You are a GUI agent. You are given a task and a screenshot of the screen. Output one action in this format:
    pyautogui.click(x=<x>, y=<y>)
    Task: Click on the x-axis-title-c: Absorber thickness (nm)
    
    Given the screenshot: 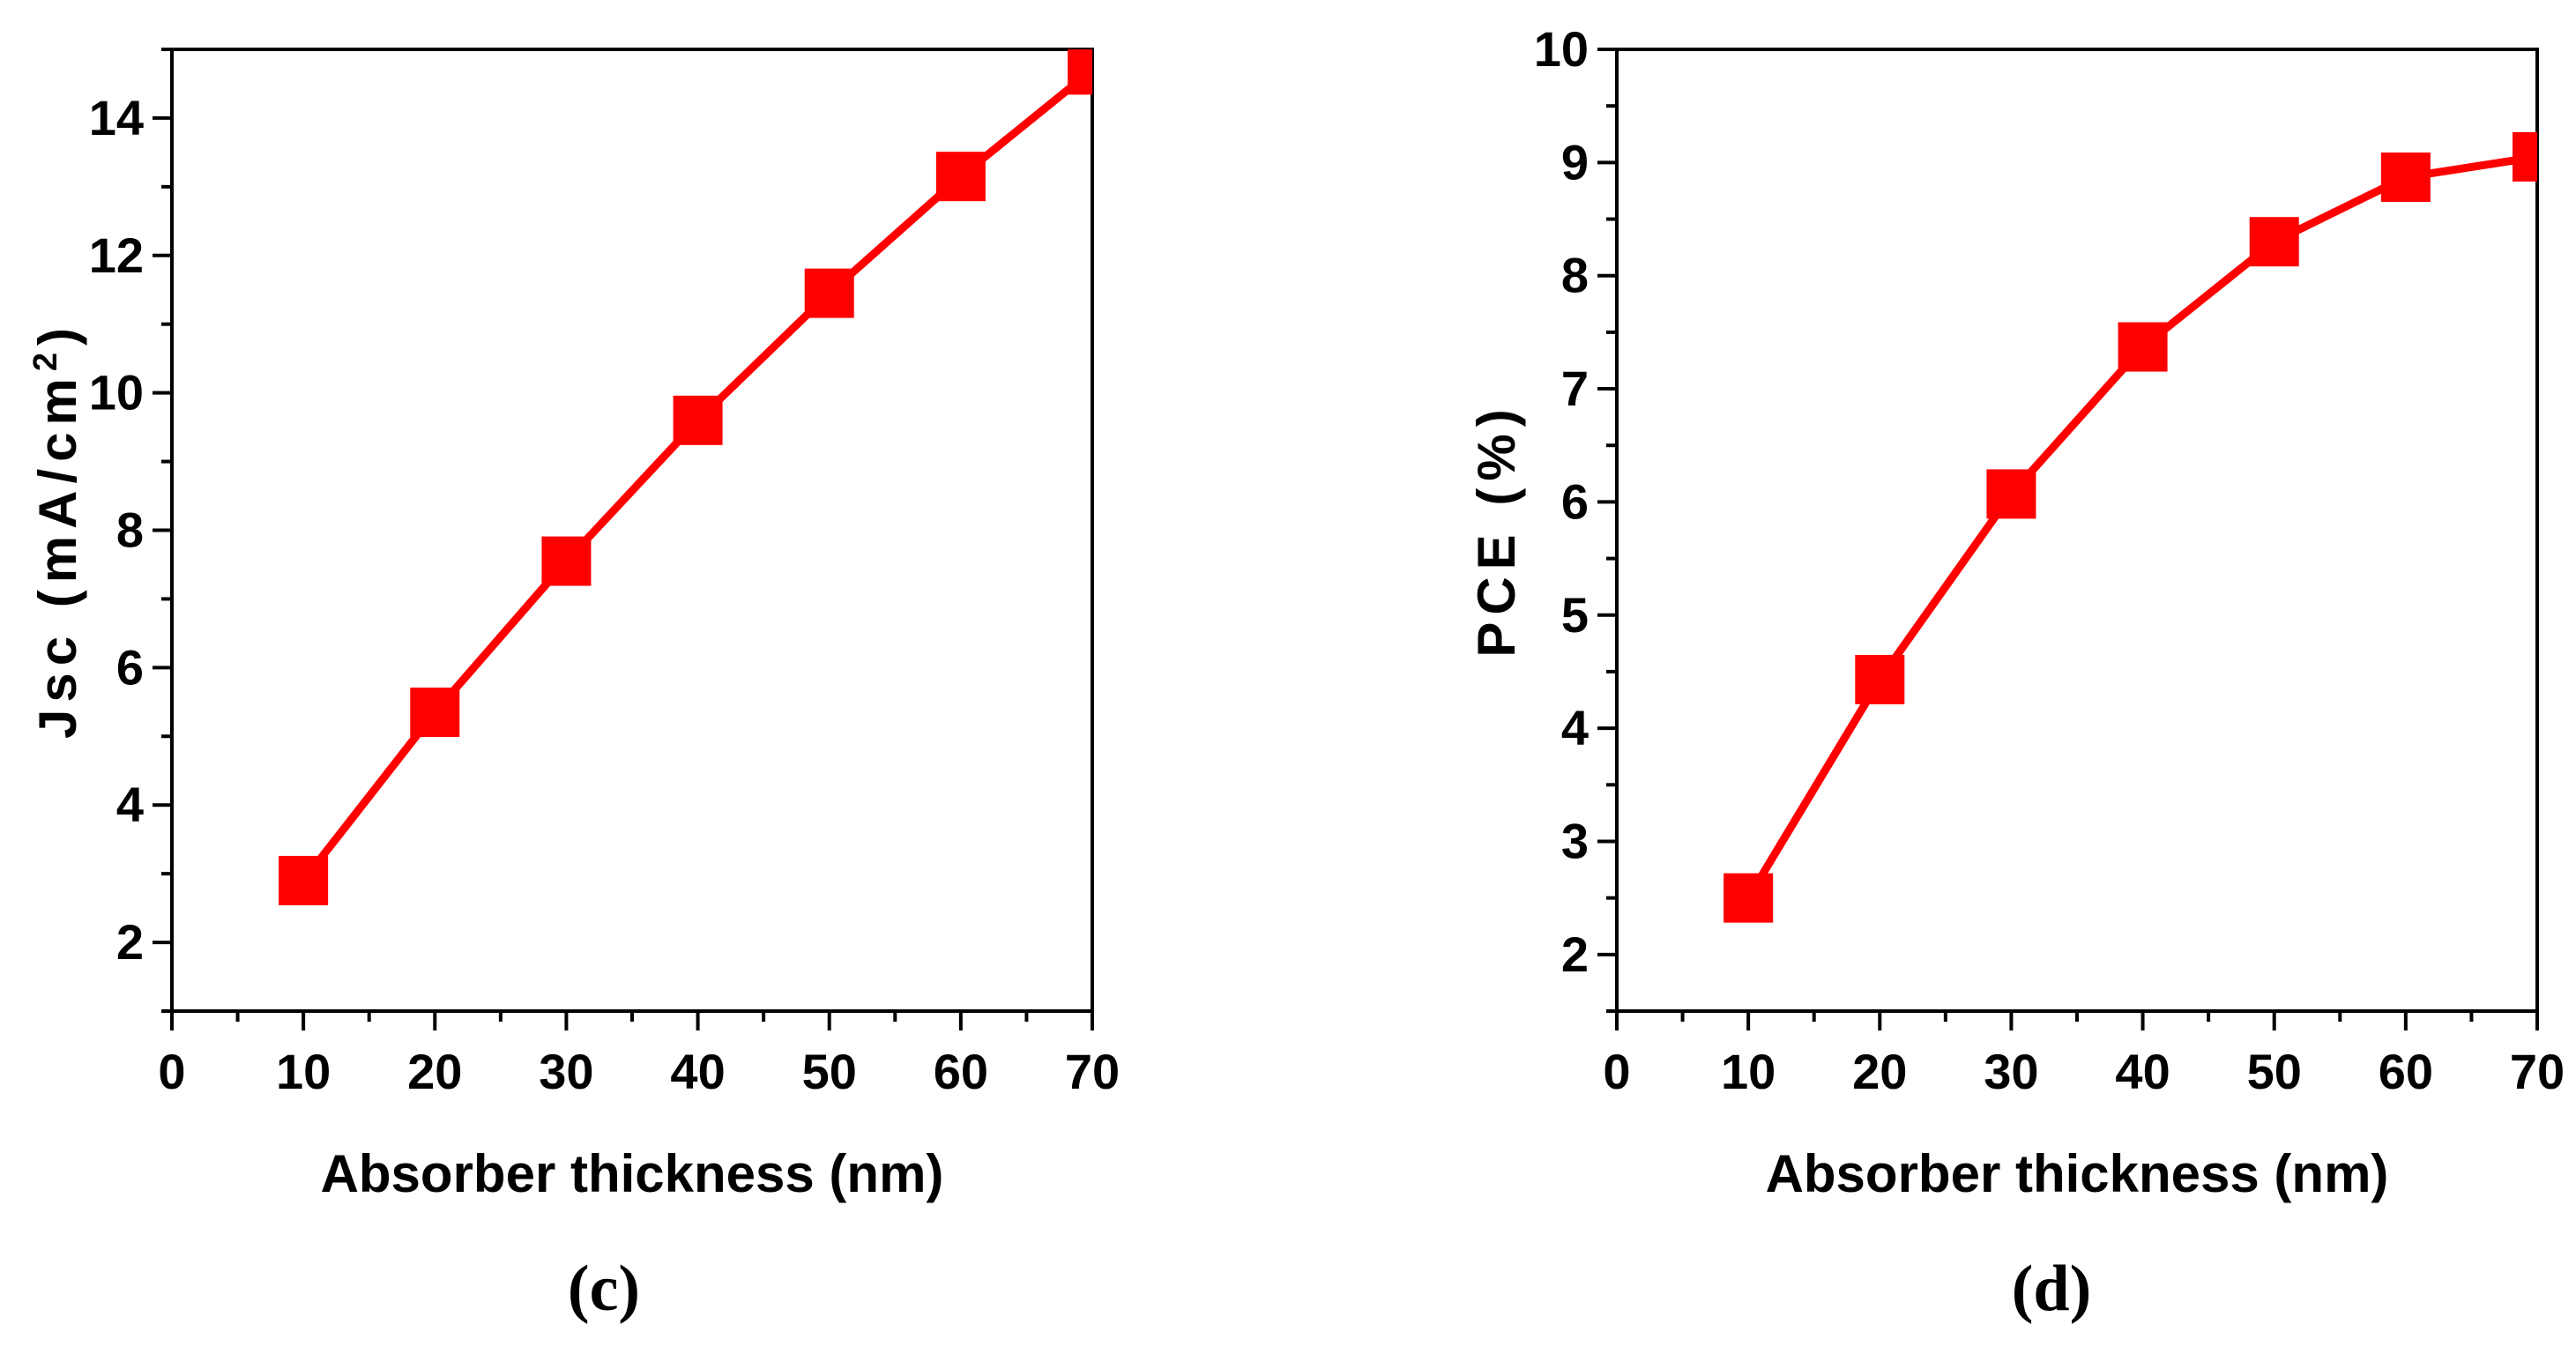 What is the action you would take?
    pyautogui.click(x=633, y=1173)
    